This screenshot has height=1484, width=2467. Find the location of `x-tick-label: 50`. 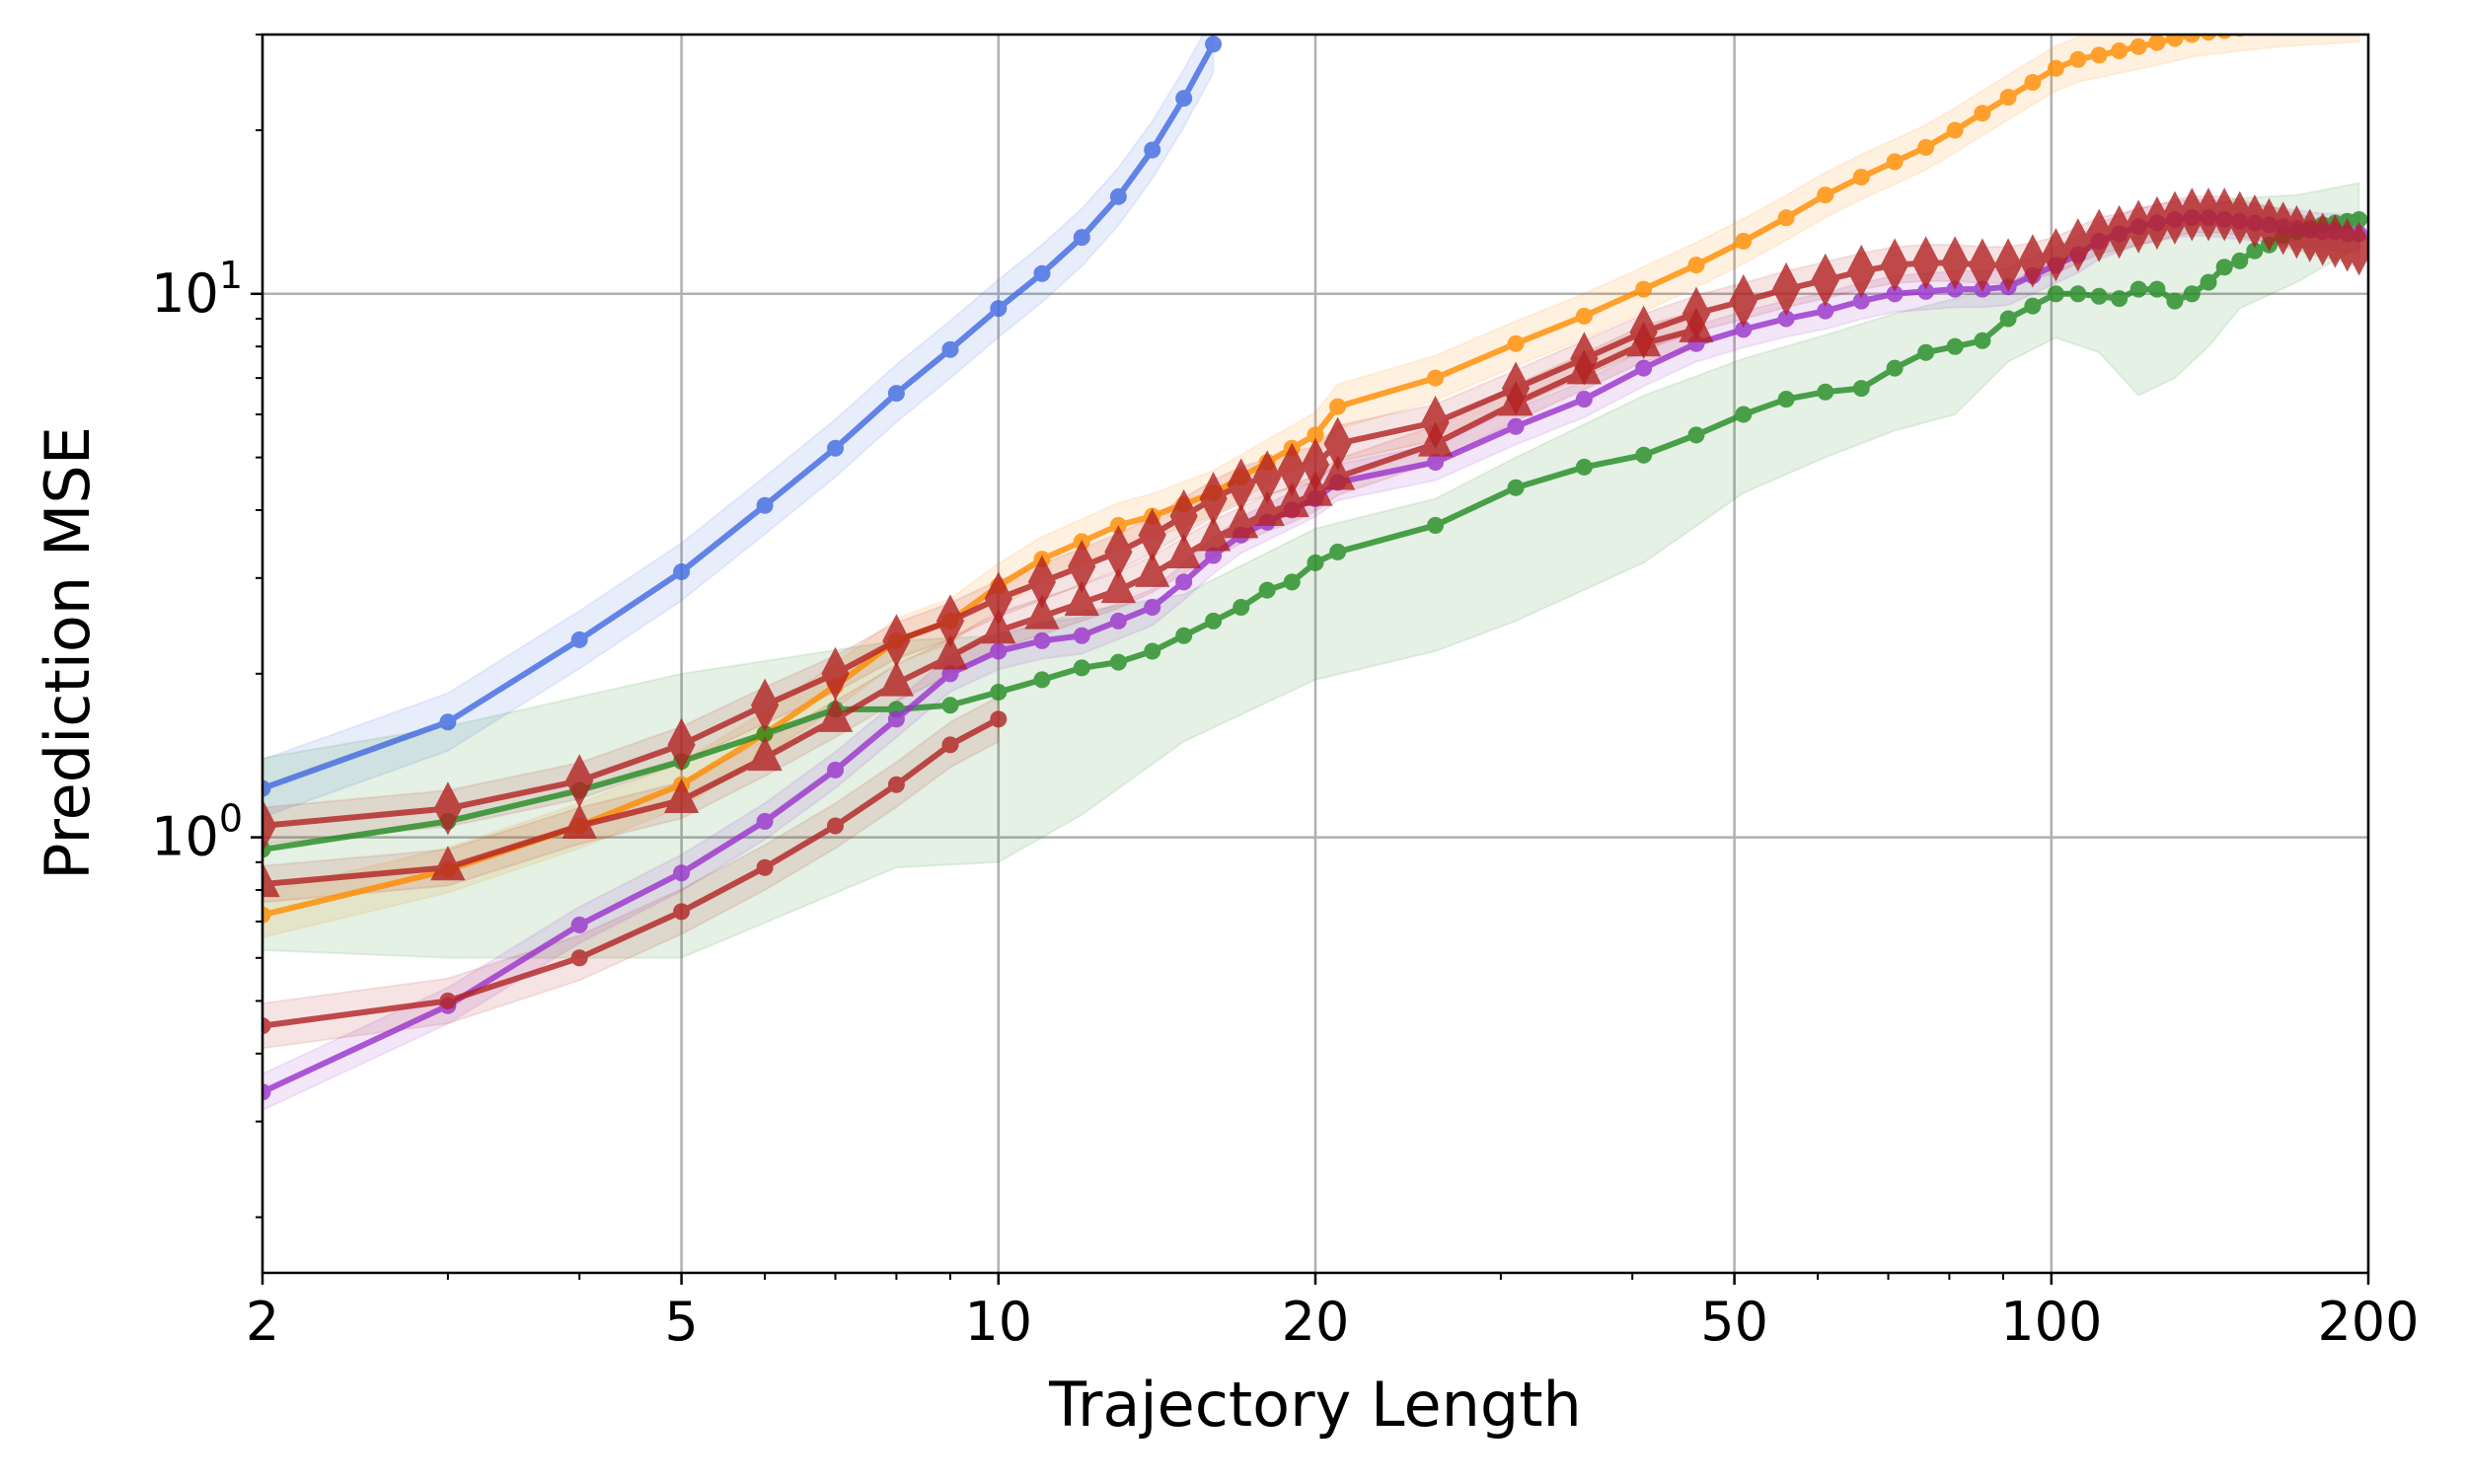

x-tick-label: 50 is located at coordinates (1734, 1322).